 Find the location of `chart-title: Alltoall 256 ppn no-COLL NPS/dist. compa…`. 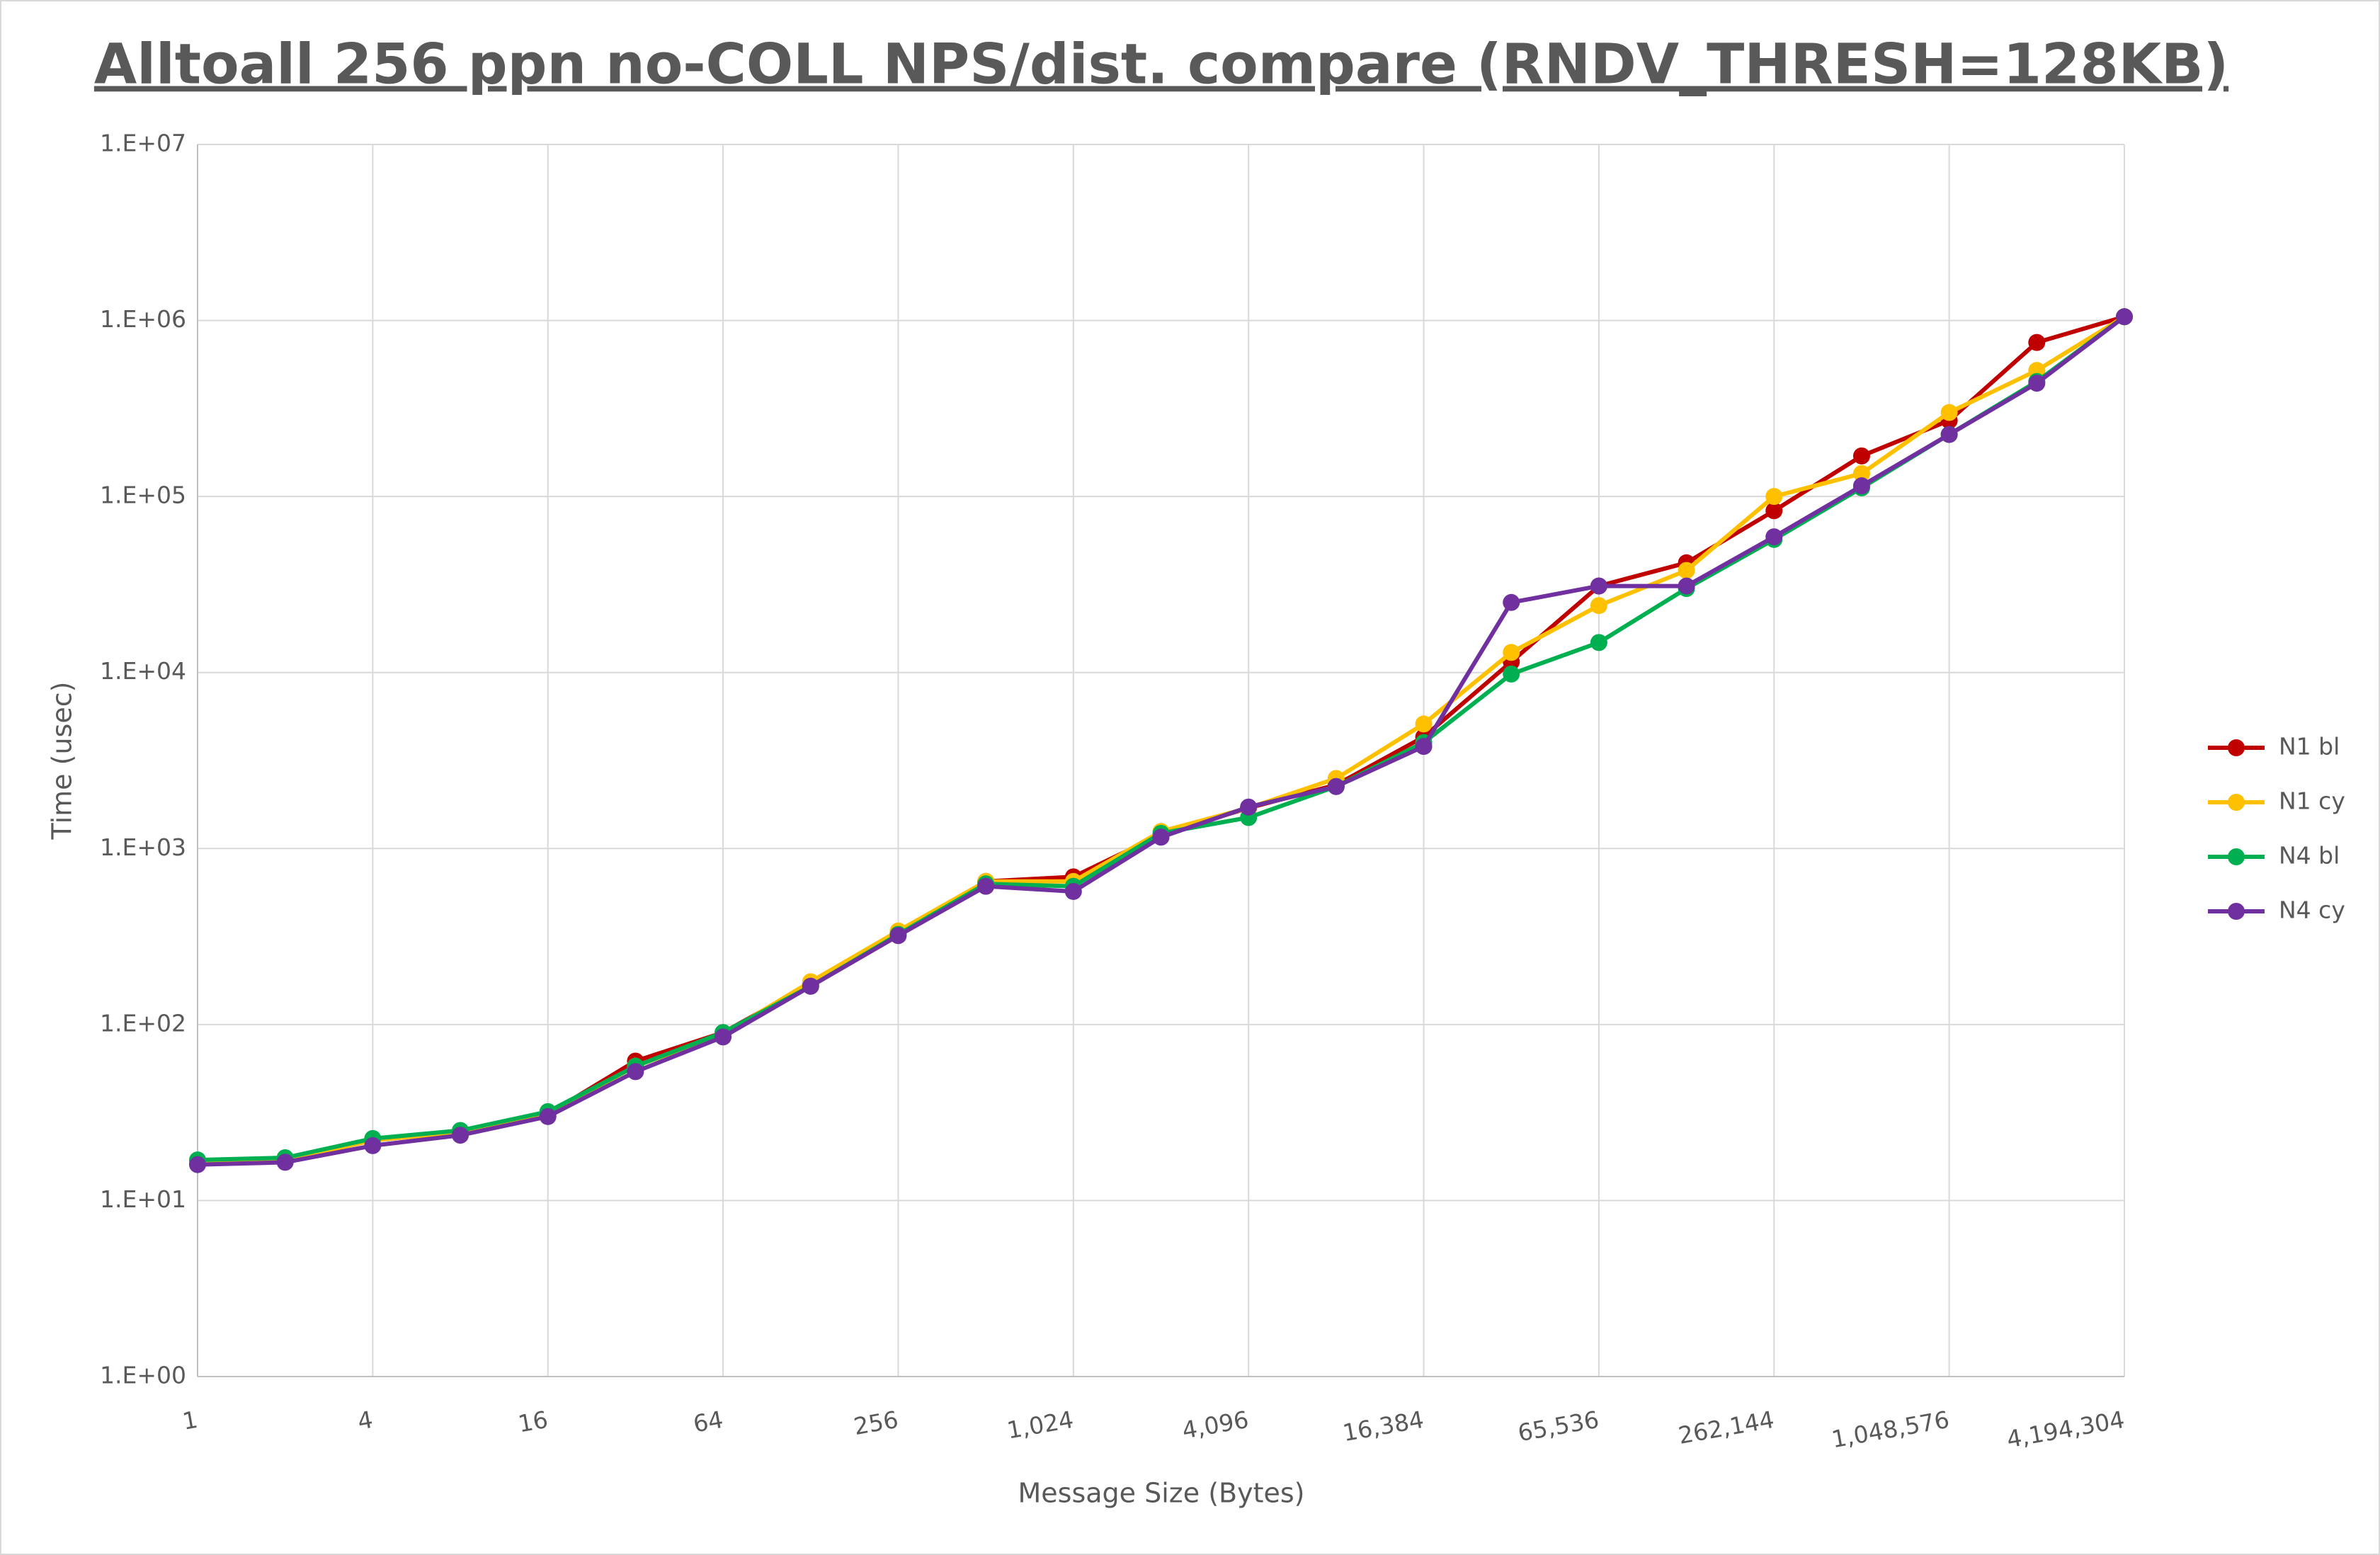

chart-title: Alltoall 256 ppn no-COLL NPS/dist. compa… is located at coordinates (1161, 64).